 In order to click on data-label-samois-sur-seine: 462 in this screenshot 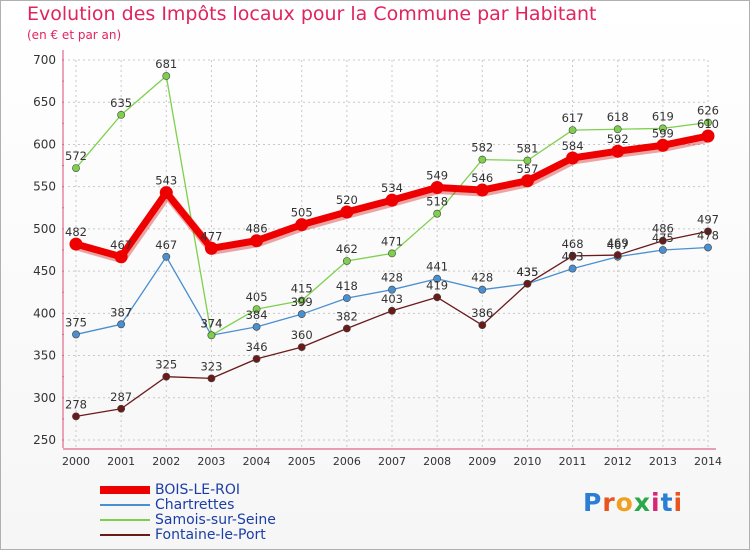, I will do `click(347, 249)`.